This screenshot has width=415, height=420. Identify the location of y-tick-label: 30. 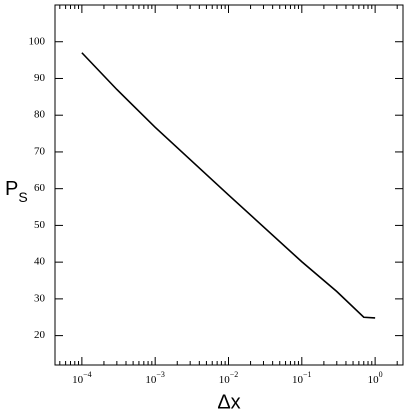
(40, 298).